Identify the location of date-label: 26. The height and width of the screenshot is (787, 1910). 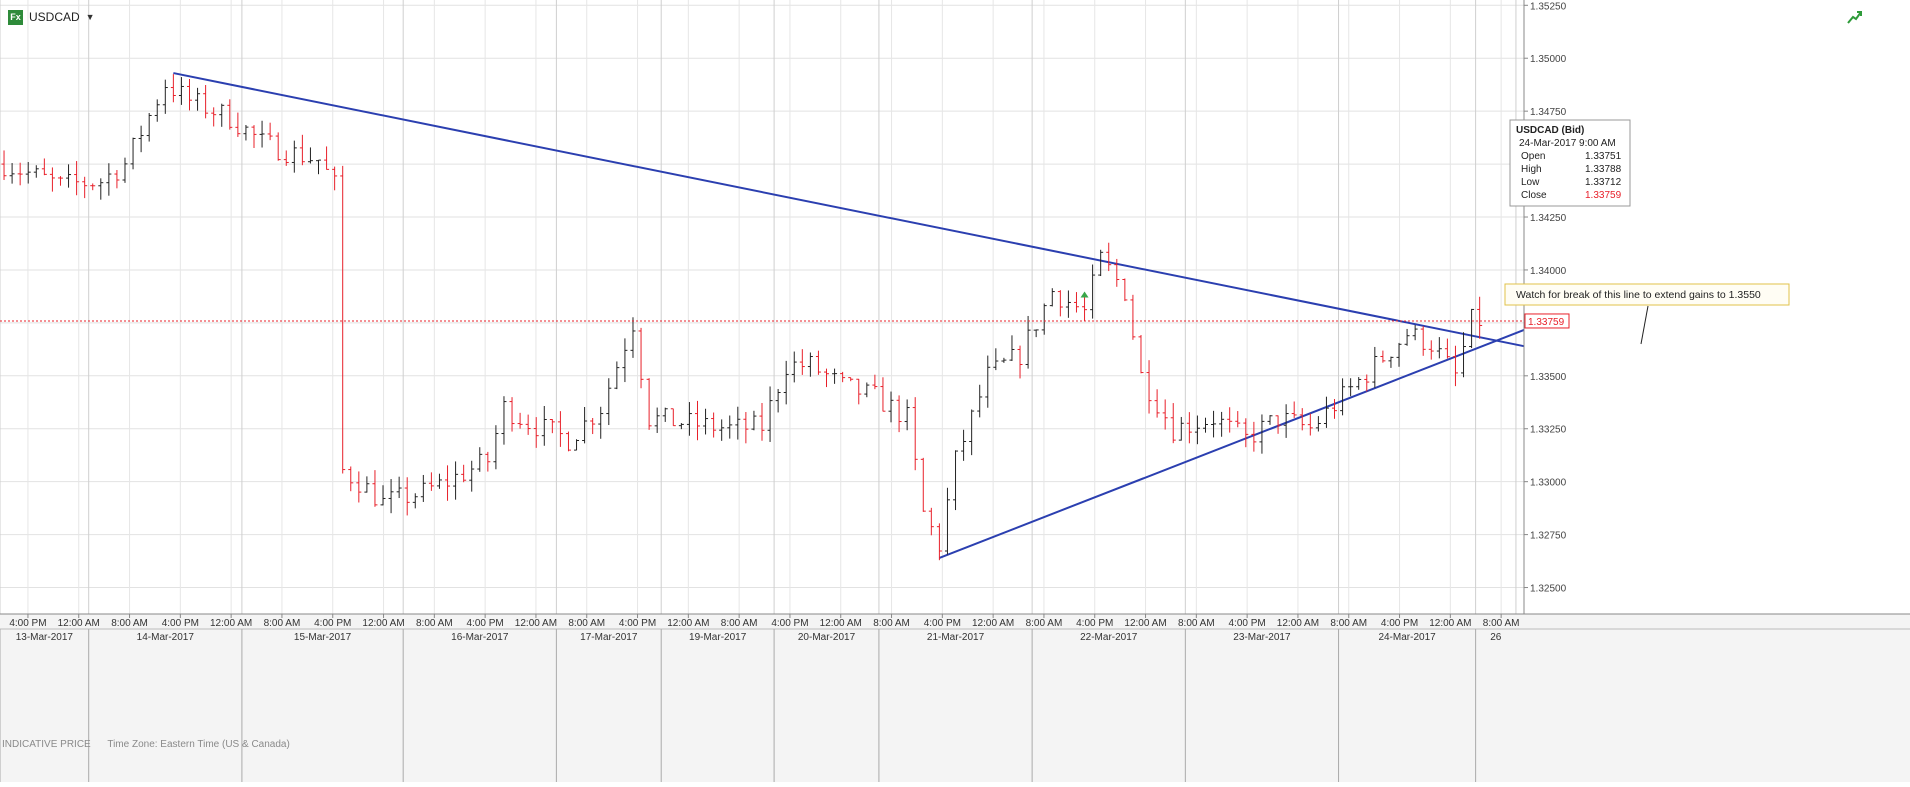
(1496, 637).